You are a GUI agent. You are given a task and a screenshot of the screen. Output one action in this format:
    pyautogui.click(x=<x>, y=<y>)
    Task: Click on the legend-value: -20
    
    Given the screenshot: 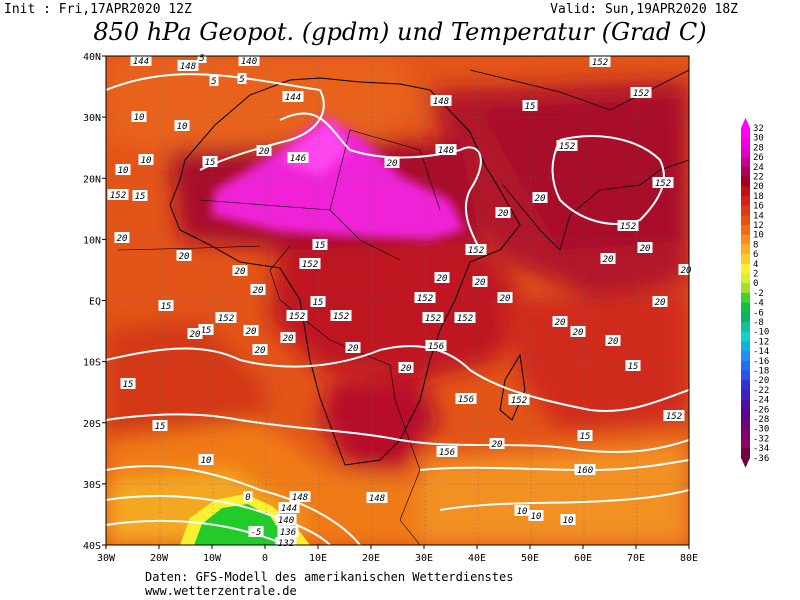 What is the action you would take?
    pyautogui.click(x=761, y=381)
    